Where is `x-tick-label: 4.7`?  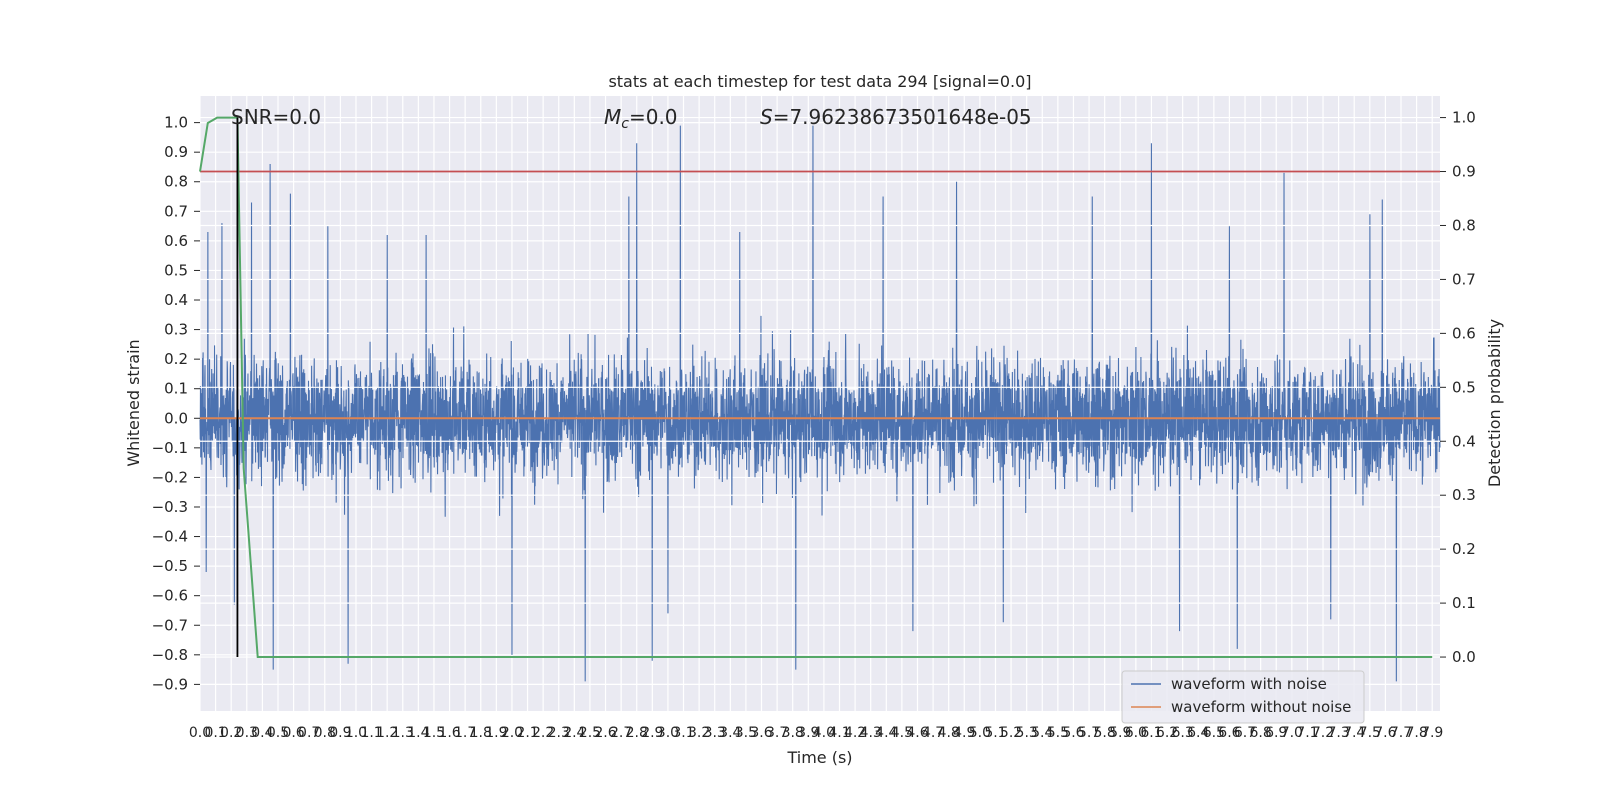 x-tick-label: 4.7 is located at coordinates (933, 733).